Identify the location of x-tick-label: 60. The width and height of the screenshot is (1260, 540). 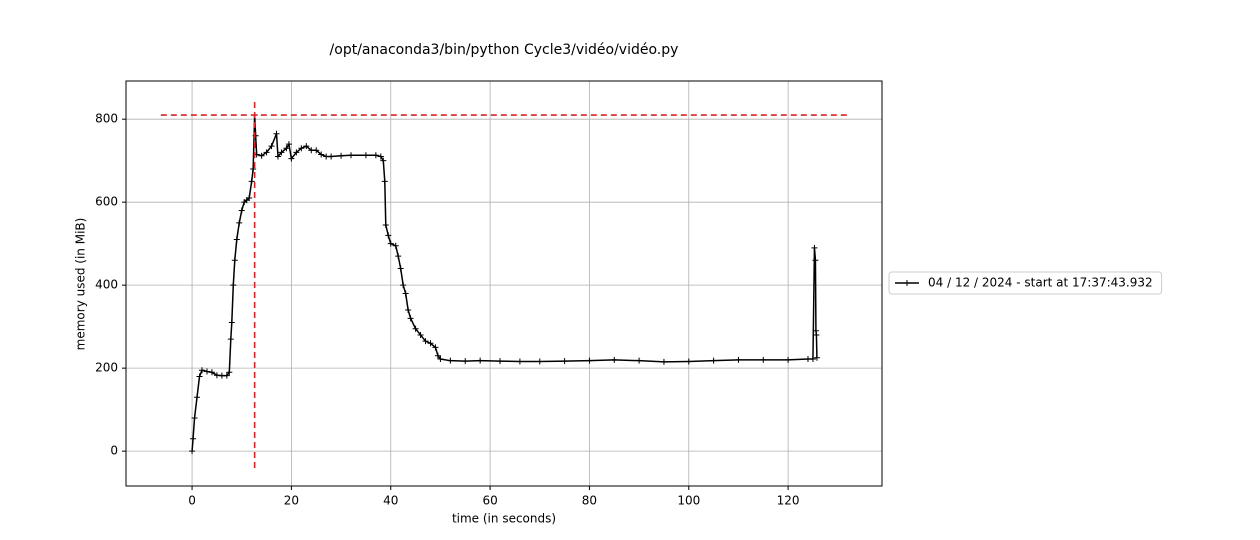
(489, 501).